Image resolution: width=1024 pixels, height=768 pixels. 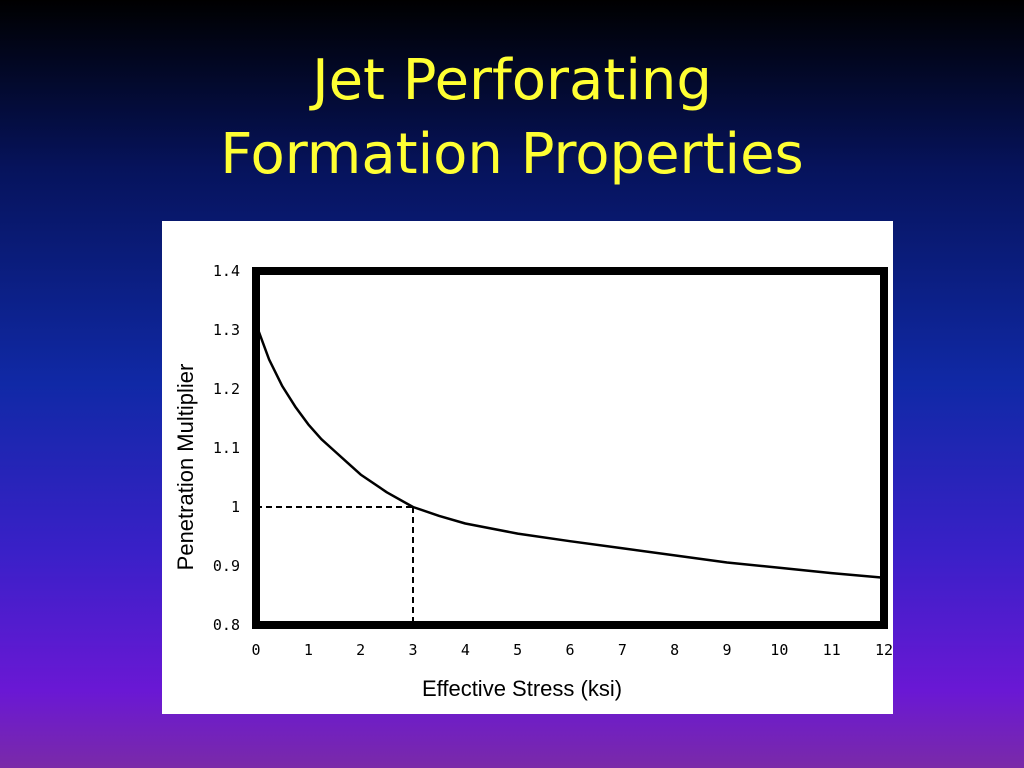 I want to click on x-tick-label: 12, so click(x=884, y=650).